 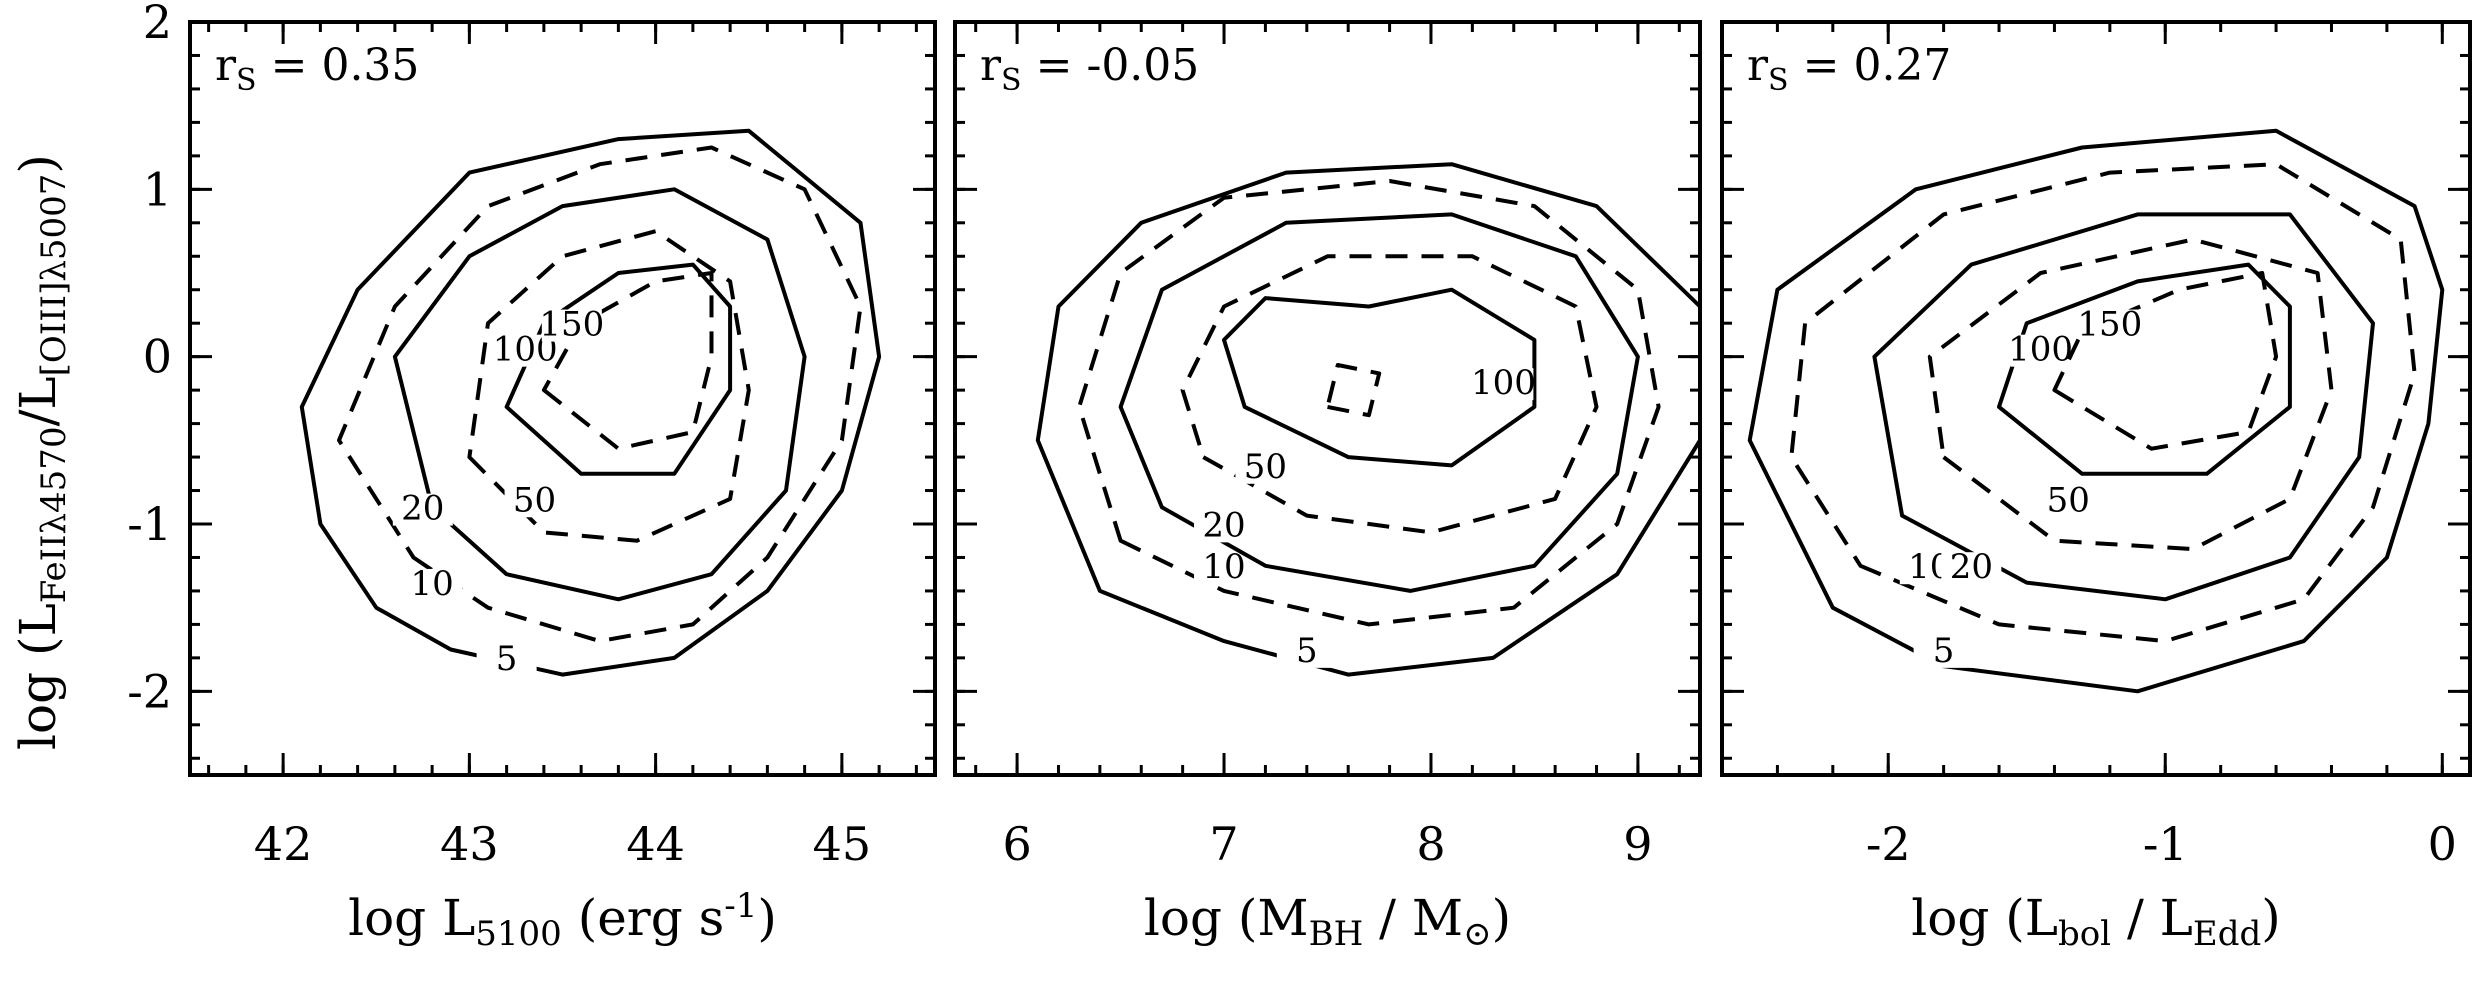 What do you see at coordinates (643, 918) in the screenshot?
I see `x-title-mid: (erg s` at bounding box center [643, 918].